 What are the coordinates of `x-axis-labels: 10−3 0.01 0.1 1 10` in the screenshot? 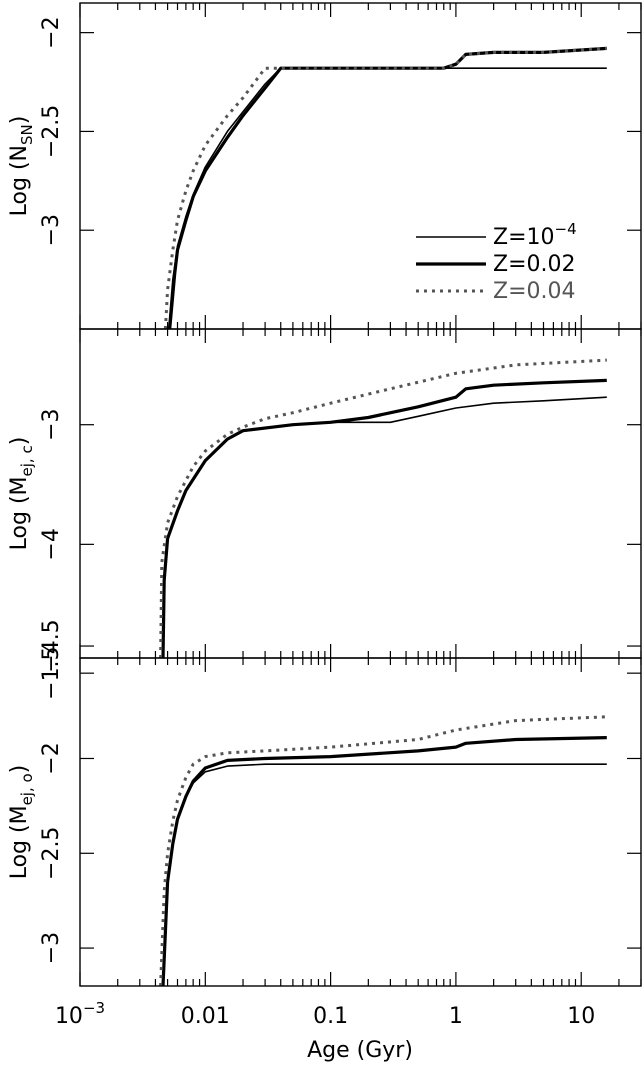 It's located at (325, 1014).